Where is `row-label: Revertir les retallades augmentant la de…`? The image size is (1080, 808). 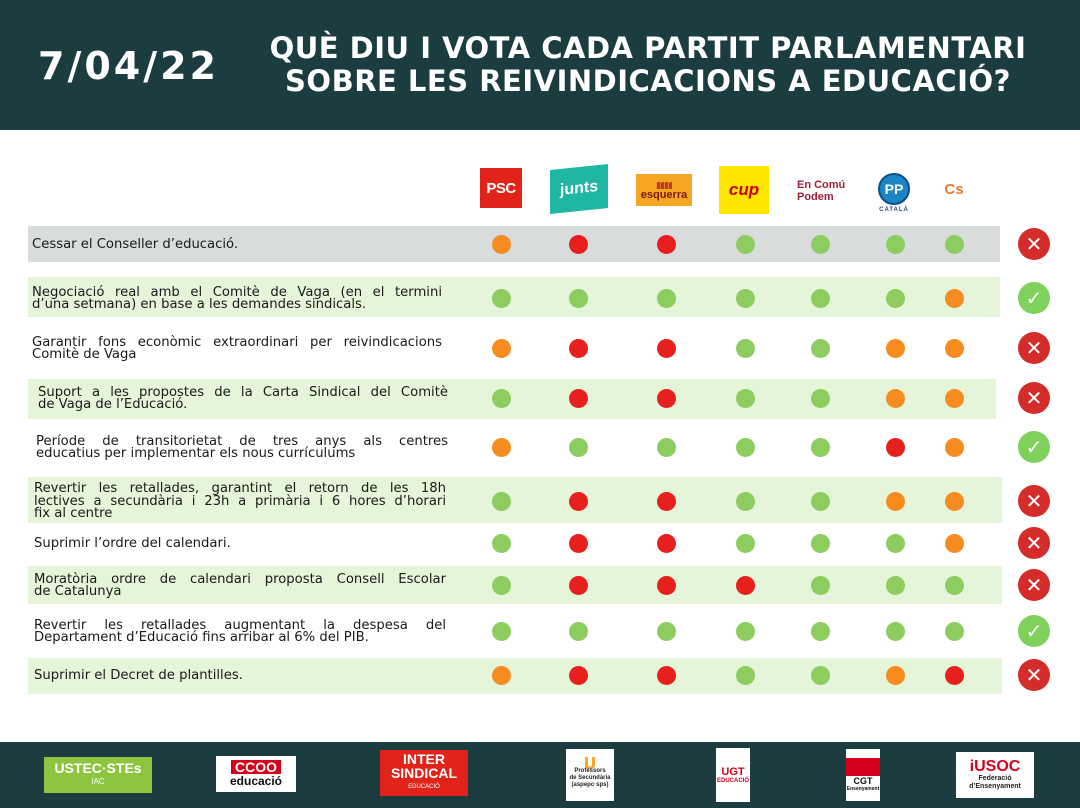
row-label: Revertir les retallades augmentant la de… is located at coordinates (240, 632).